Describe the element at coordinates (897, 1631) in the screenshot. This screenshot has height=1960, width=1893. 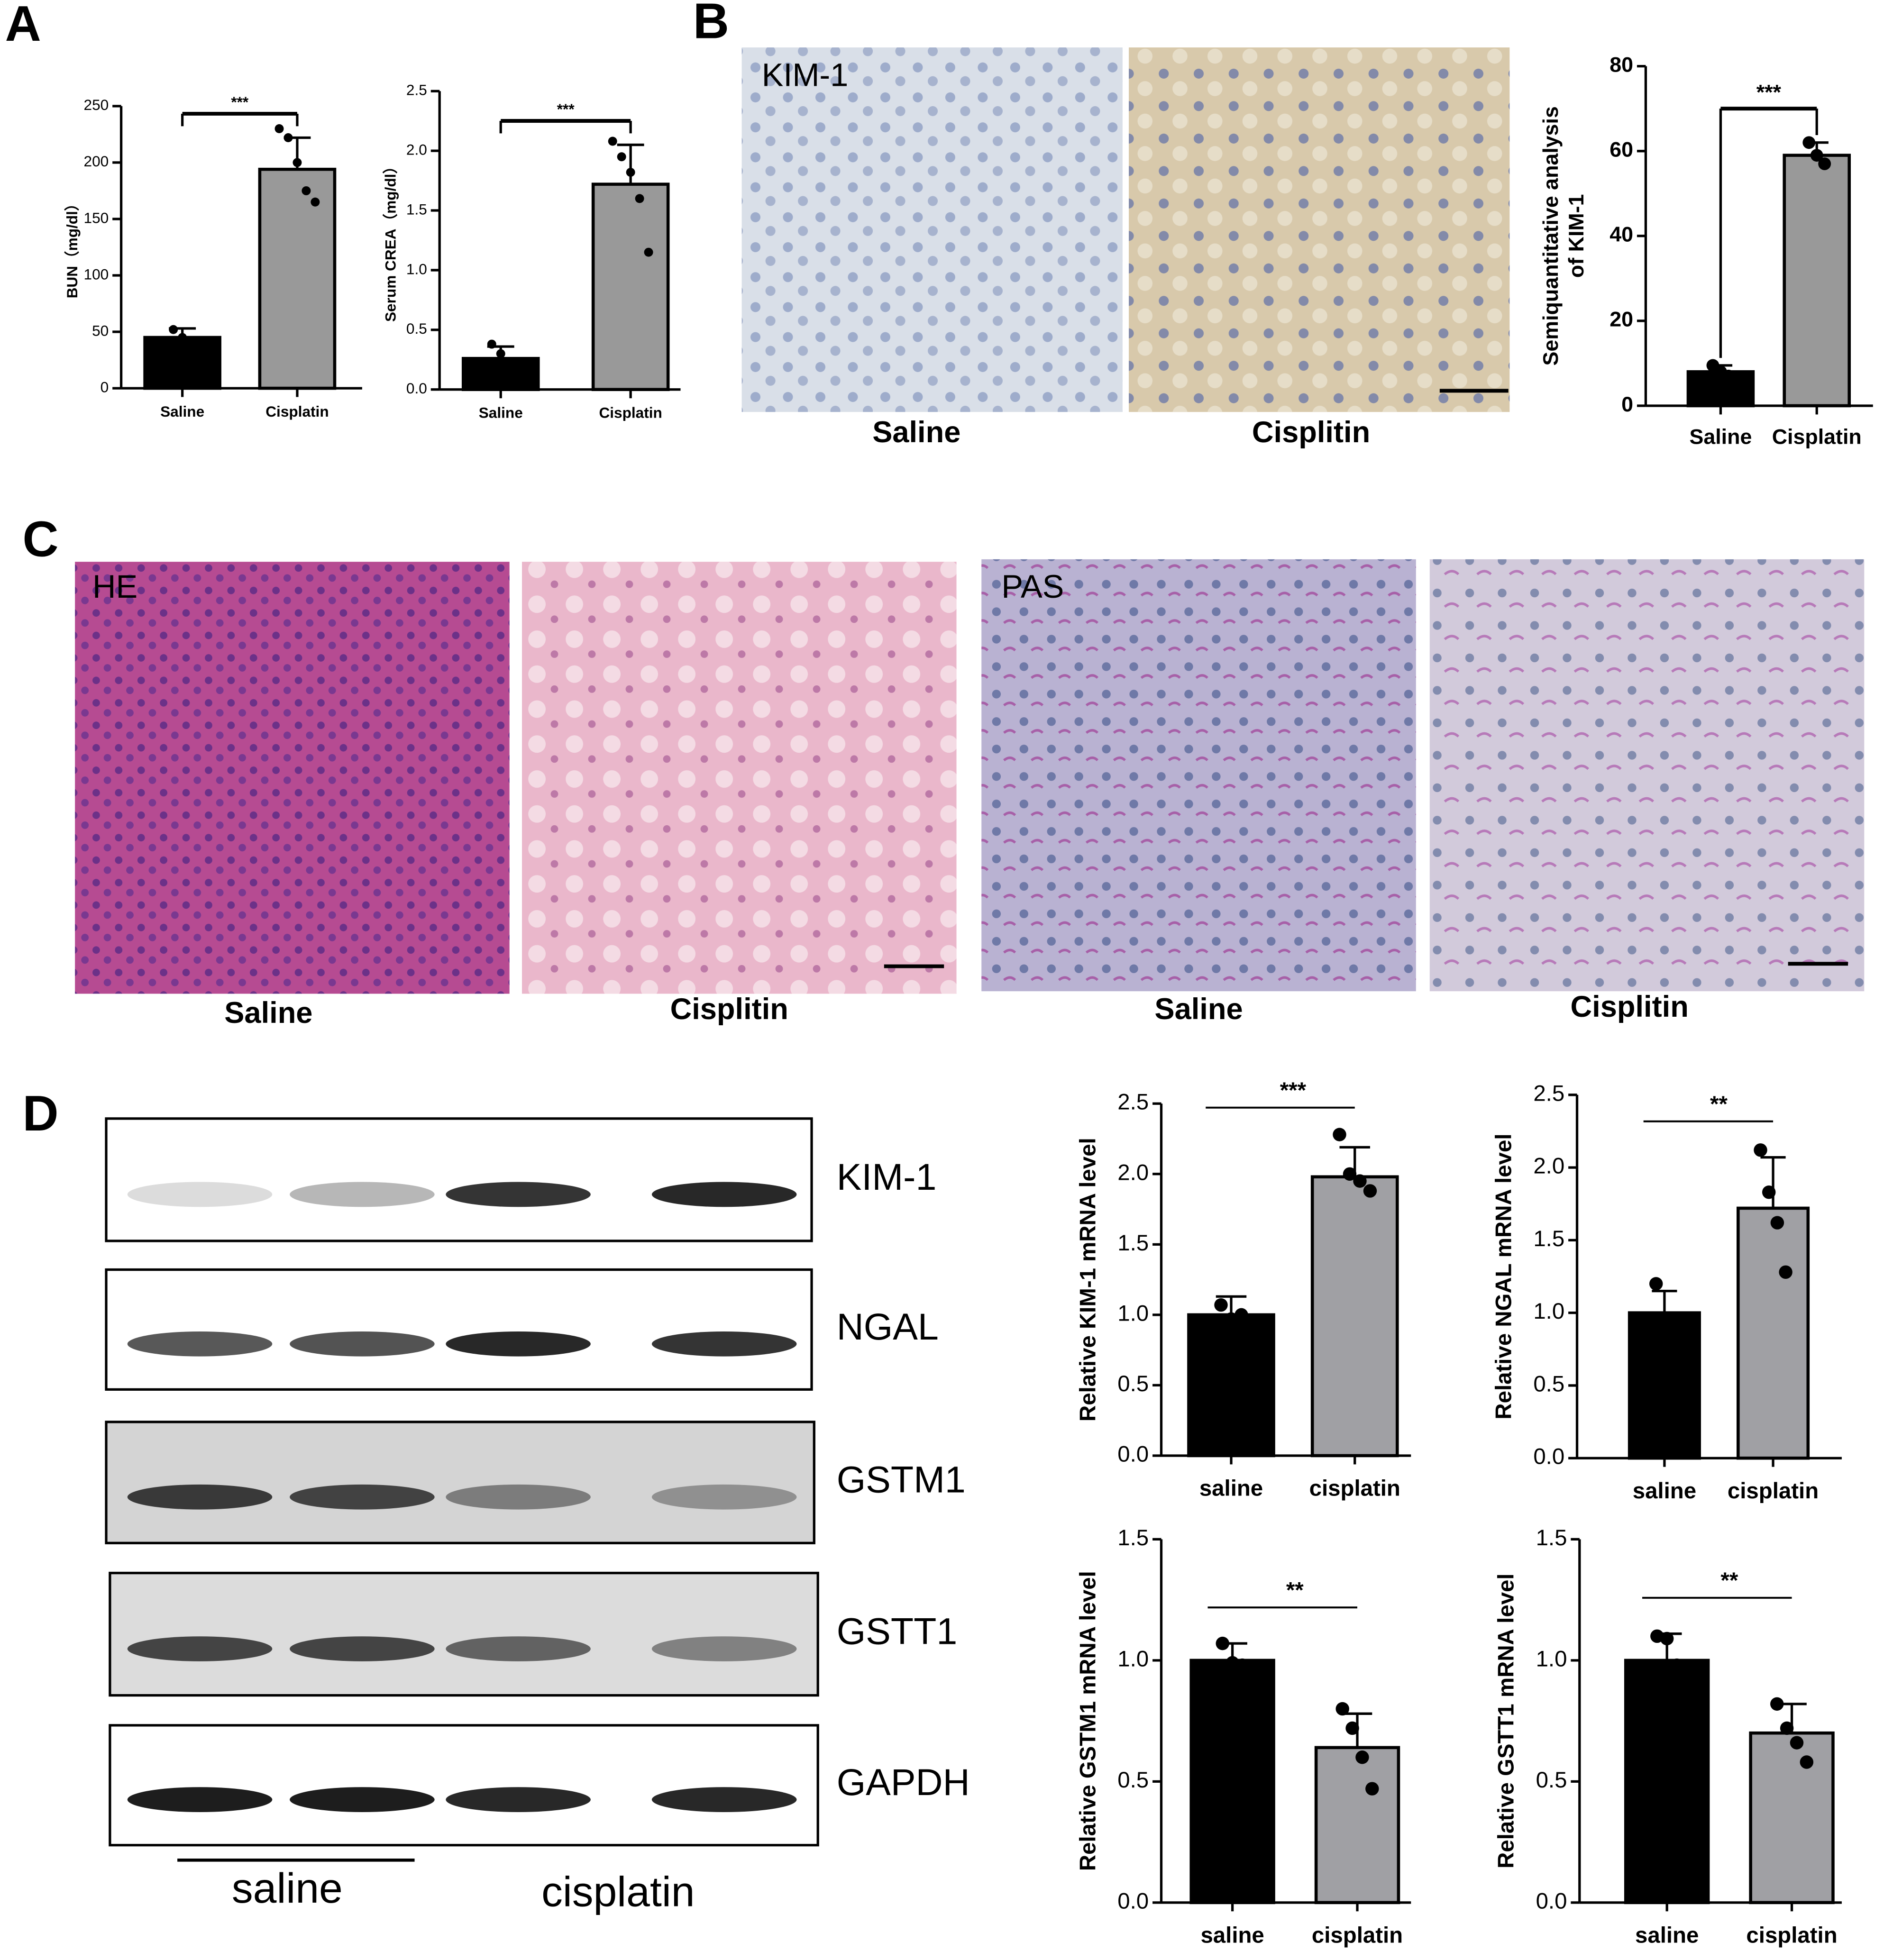
I see `protein-label: GSTT1` at that location.